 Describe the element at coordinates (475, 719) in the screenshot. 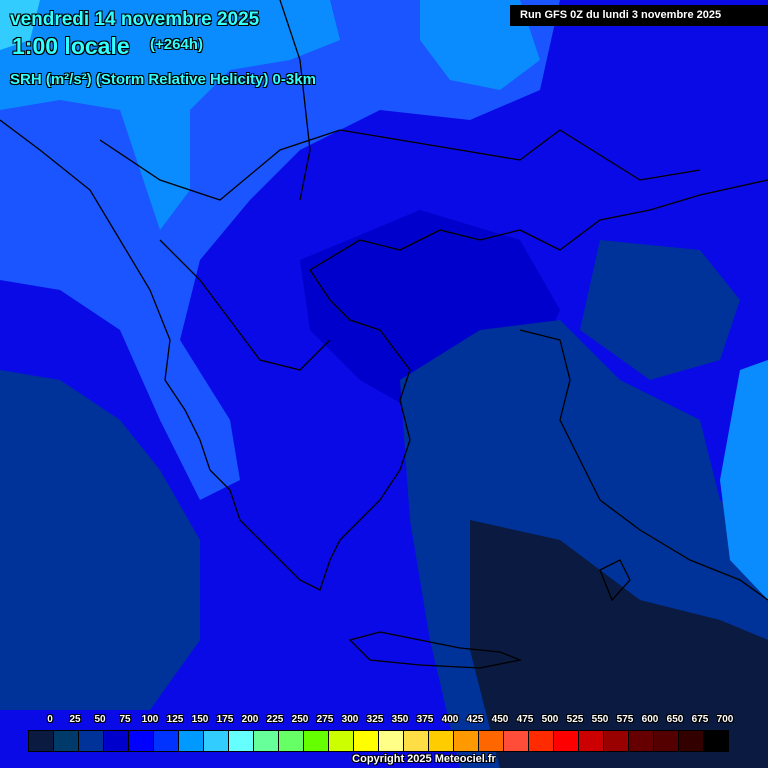

I see `legend-label: 425` at that location.